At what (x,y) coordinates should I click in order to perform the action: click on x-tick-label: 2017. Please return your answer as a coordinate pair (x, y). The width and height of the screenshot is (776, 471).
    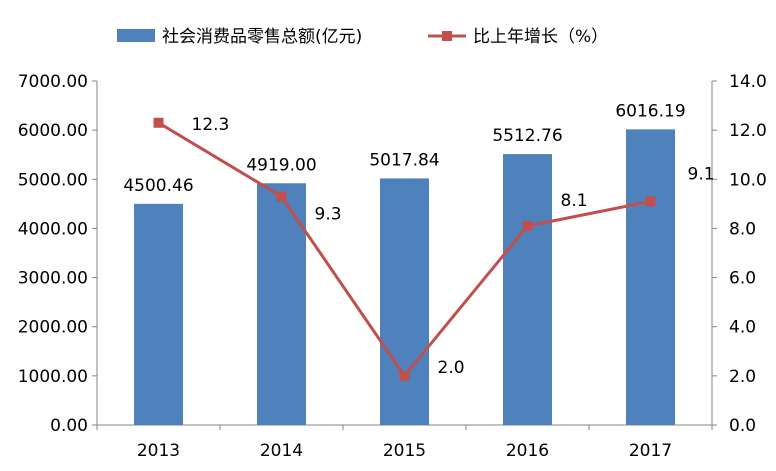
    Looking at the image, I should click on (650, 451).